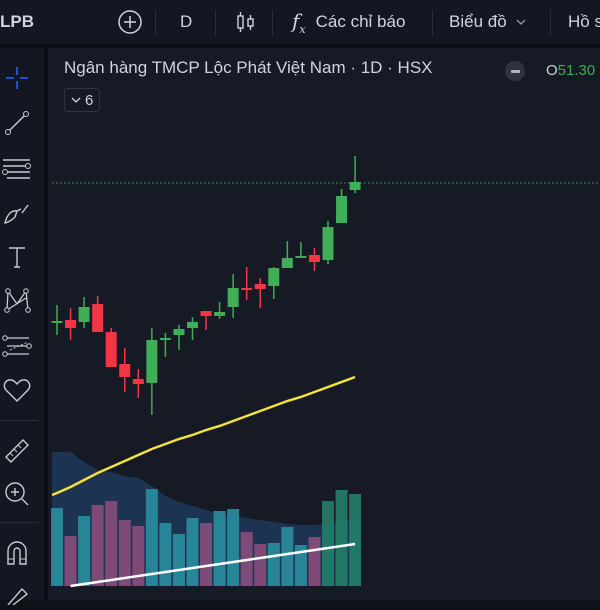 Image resolution: width=600 pixels, height=610 pixels. Describe the element at coordinates (577, 70) in the screenshot. I see `open-value: 51.30` at that location.